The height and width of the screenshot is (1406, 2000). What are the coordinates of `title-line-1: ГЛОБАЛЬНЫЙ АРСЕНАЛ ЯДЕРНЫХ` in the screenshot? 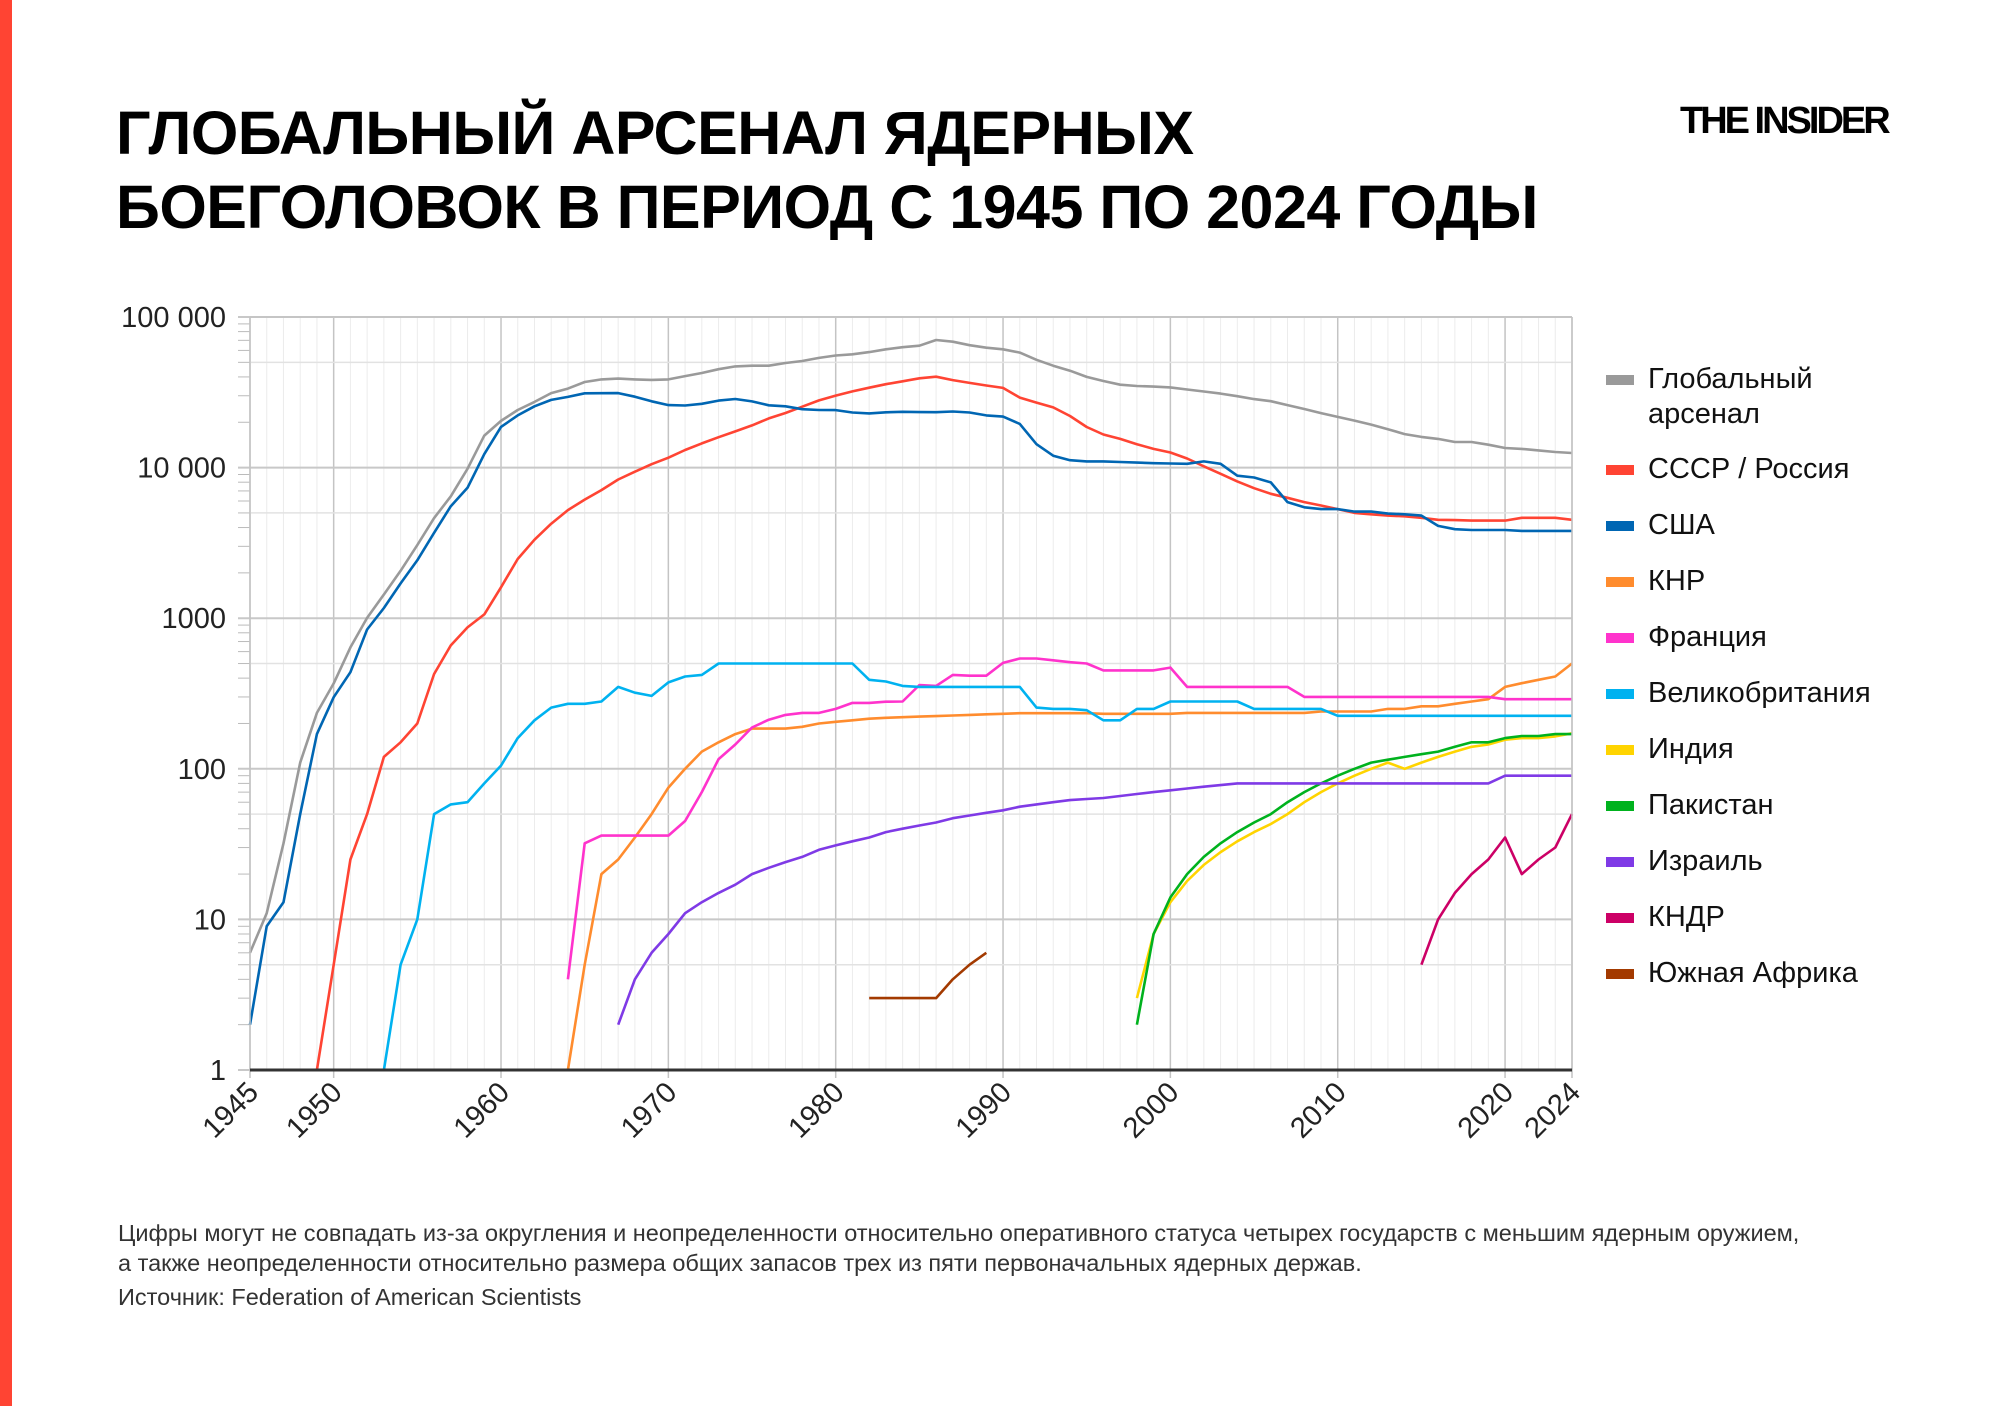 It's located at (655, 133).